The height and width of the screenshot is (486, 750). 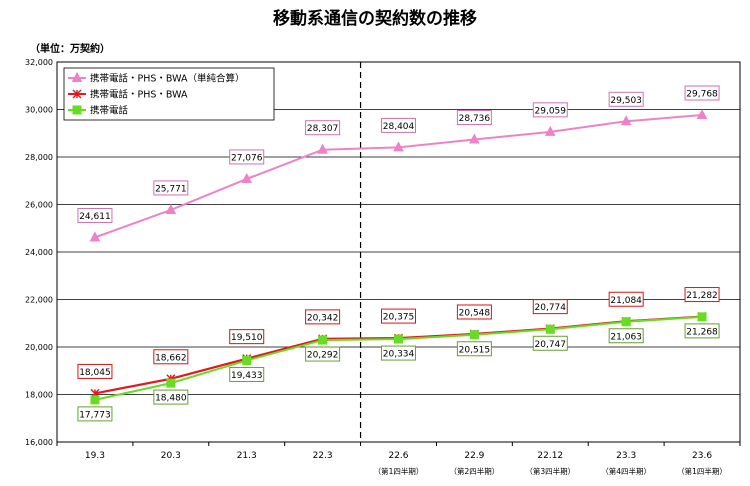 I want to click on y-tick-label: 28,000, so click(x=39, y=157).